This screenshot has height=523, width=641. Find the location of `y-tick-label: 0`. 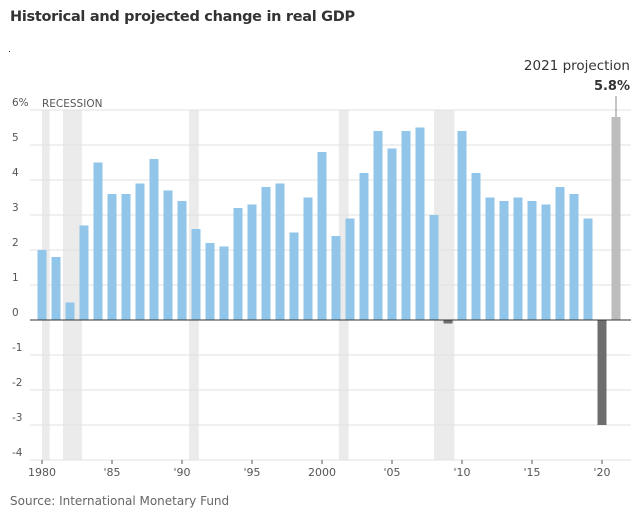

y-tick-label: 0 is located at coordinates (15, 313).